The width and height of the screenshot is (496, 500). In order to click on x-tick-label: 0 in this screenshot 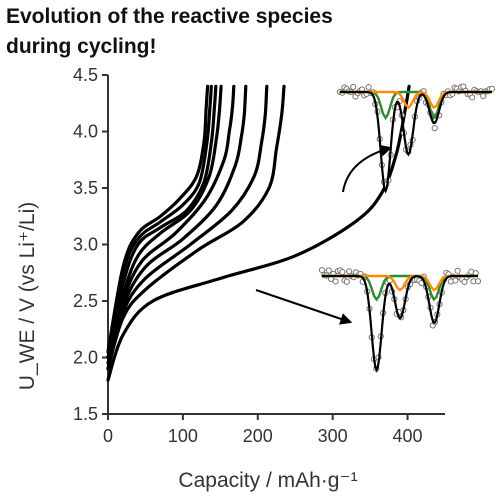, I will do `click(108, 436)`.